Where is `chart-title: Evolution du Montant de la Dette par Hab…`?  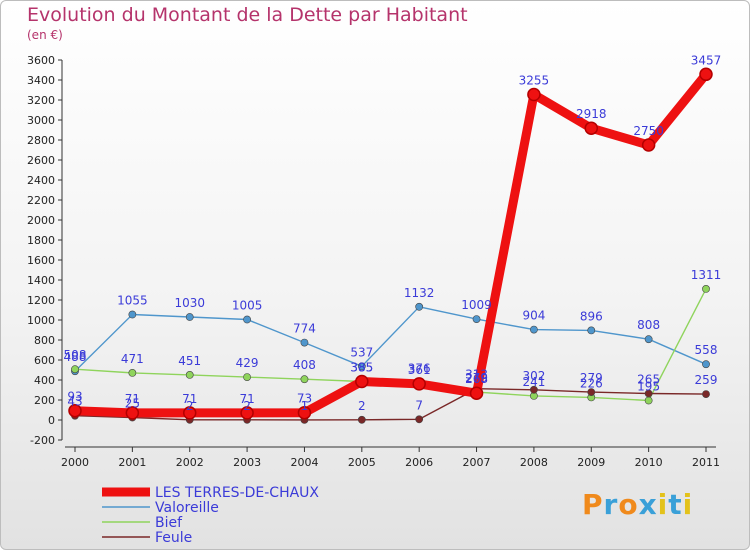 chart-title: Evolution du Montant de la Dette par Hab… is located at coordinates (247, 15).